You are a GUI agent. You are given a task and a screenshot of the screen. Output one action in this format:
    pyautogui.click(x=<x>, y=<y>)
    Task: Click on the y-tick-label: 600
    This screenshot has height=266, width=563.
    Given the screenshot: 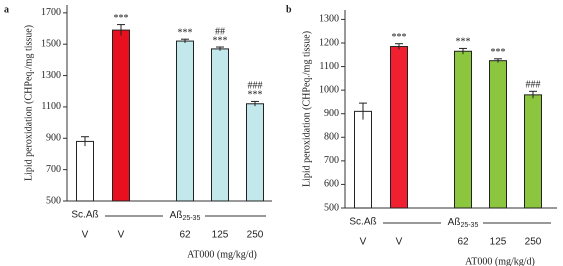 What is the action you would take?
    pyautogui.click(x=331, y=184)
    